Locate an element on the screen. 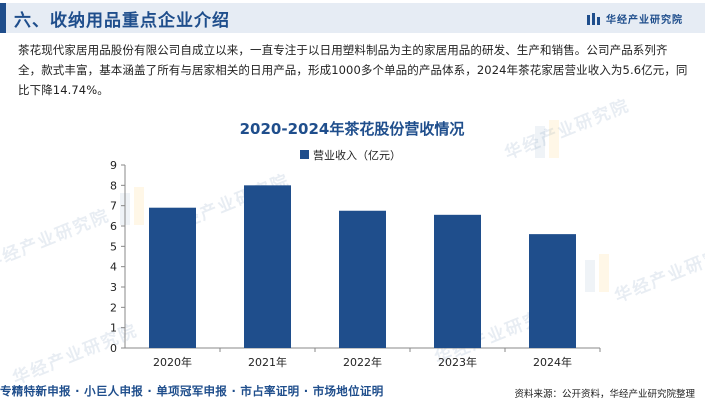  header-bar: 六、收纳用品重点企业介绍 华经产业研究院 is located at coordinates (352, 18).